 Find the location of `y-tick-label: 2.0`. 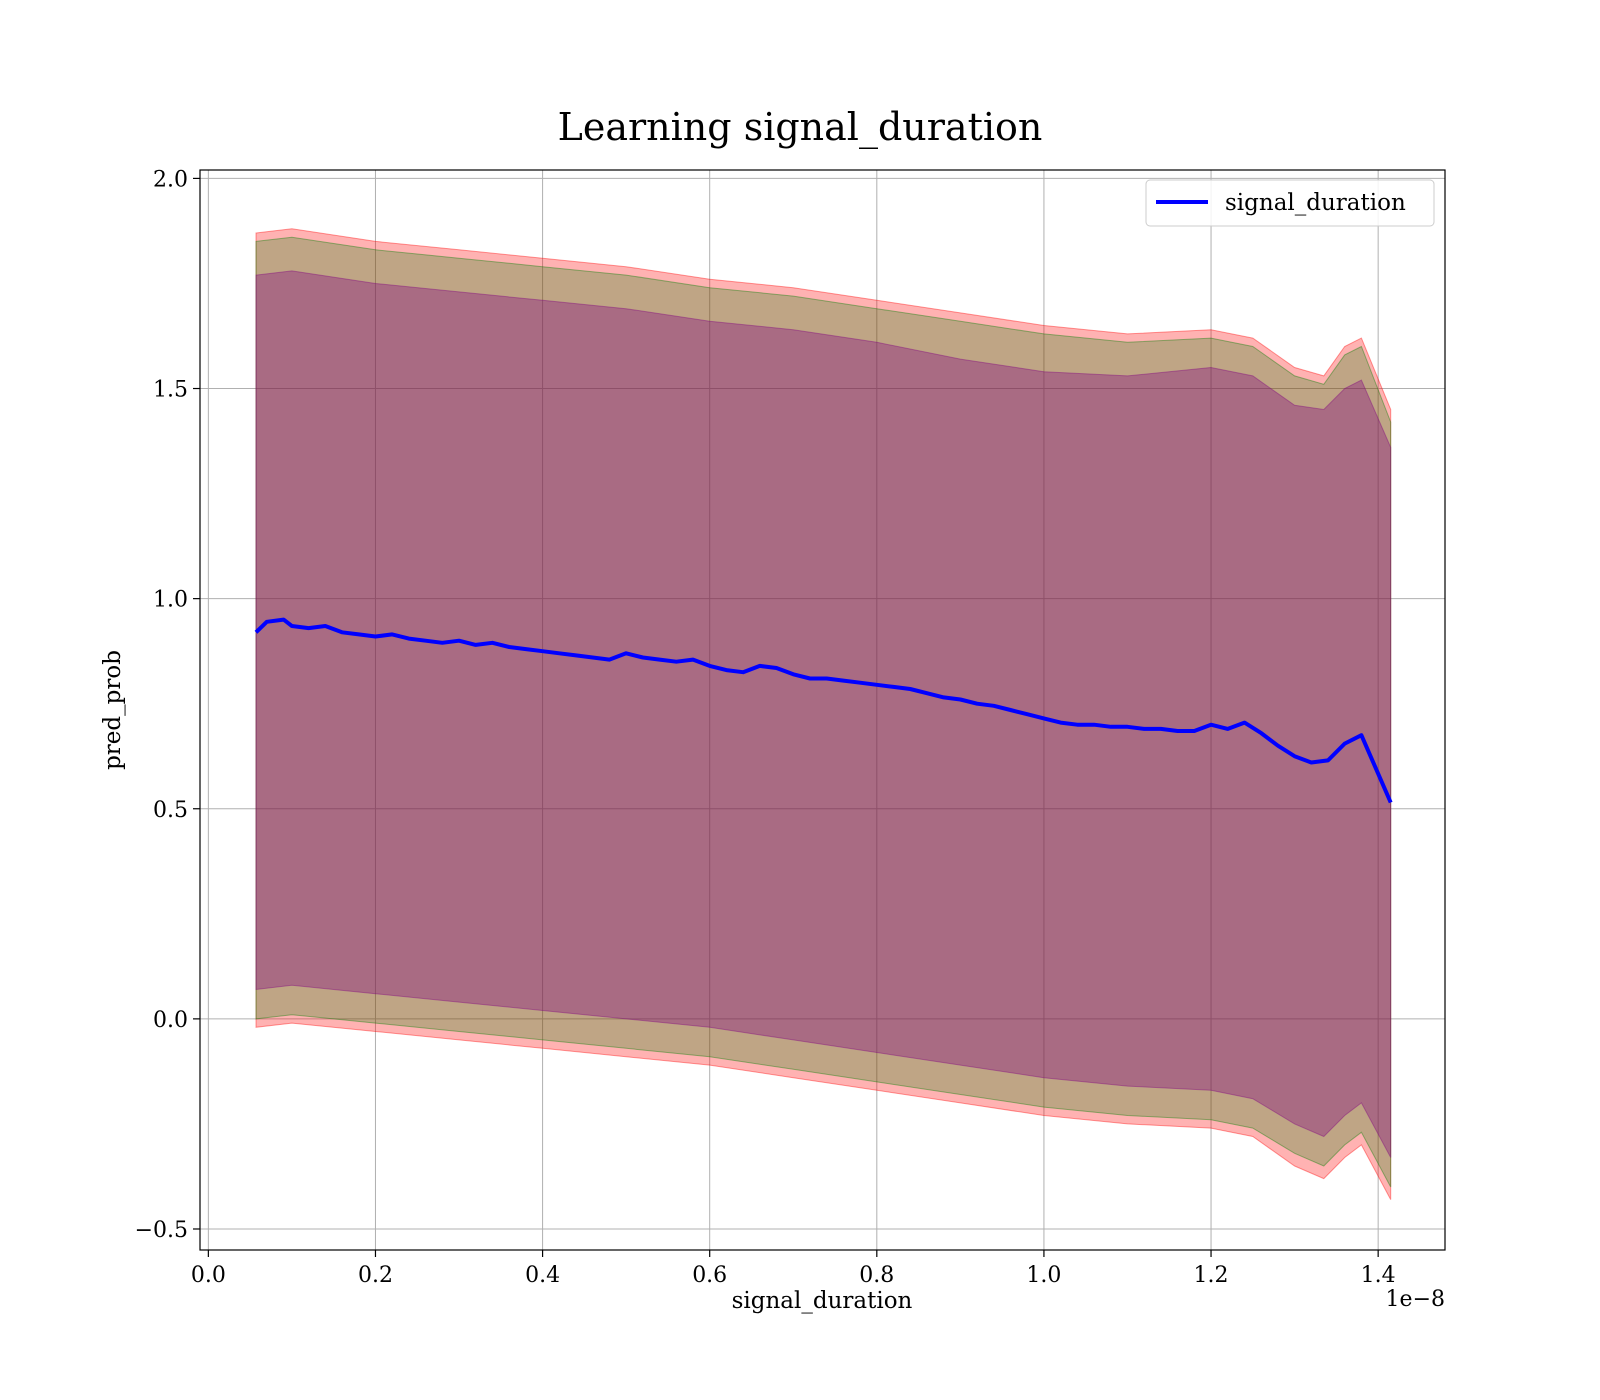

y-tick-label: 2.0 is located at coordinates (170, 179).